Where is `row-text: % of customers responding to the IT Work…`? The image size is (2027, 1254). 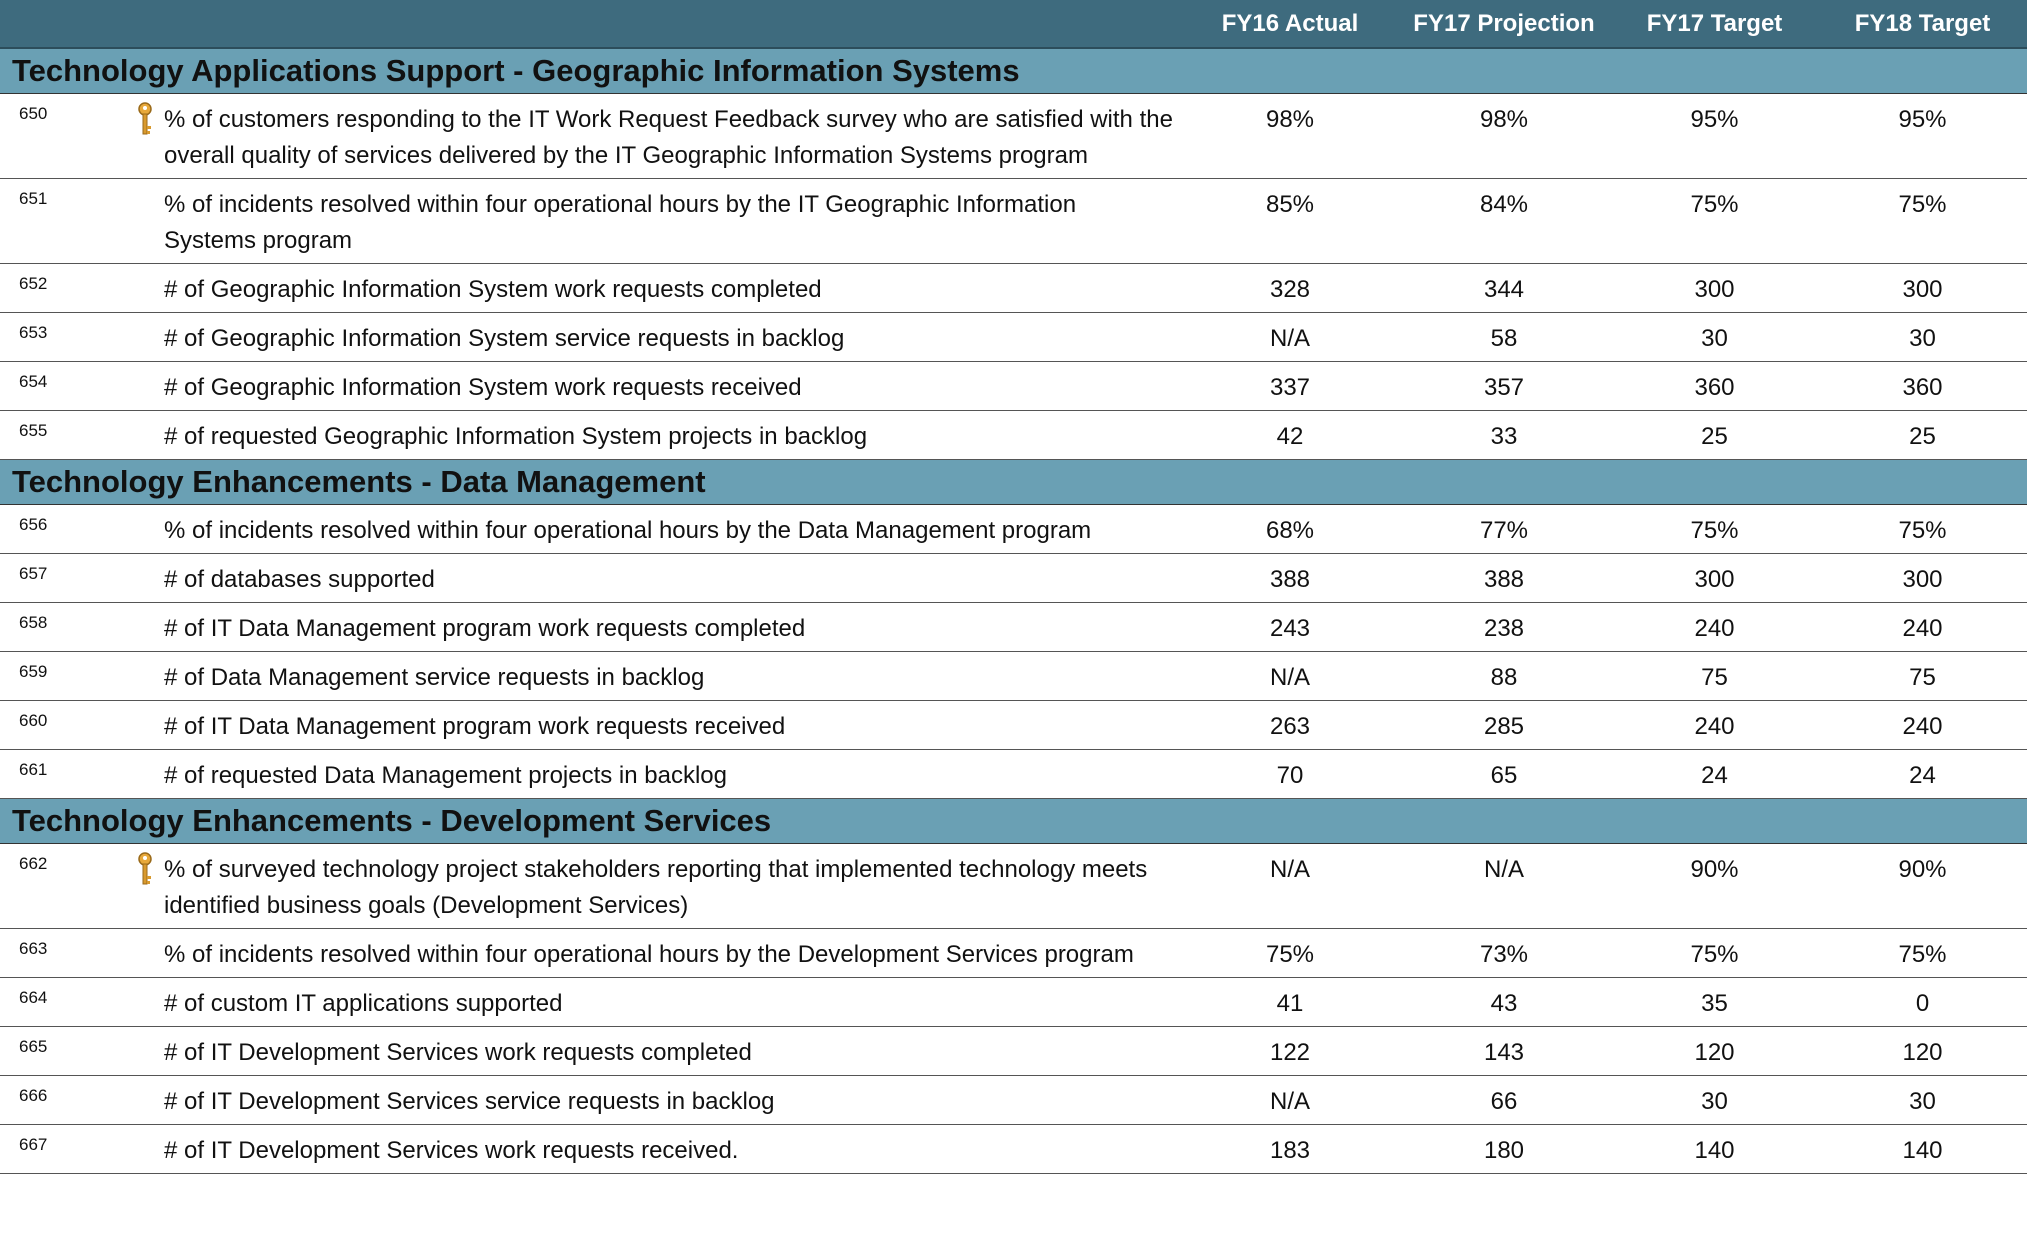 row-text: % of customers responding to the IT Work… is located at coordinates (668, 137).